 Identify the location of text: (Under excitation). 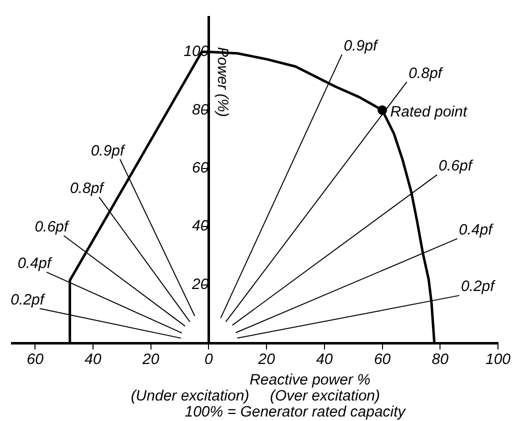
(190, 396).